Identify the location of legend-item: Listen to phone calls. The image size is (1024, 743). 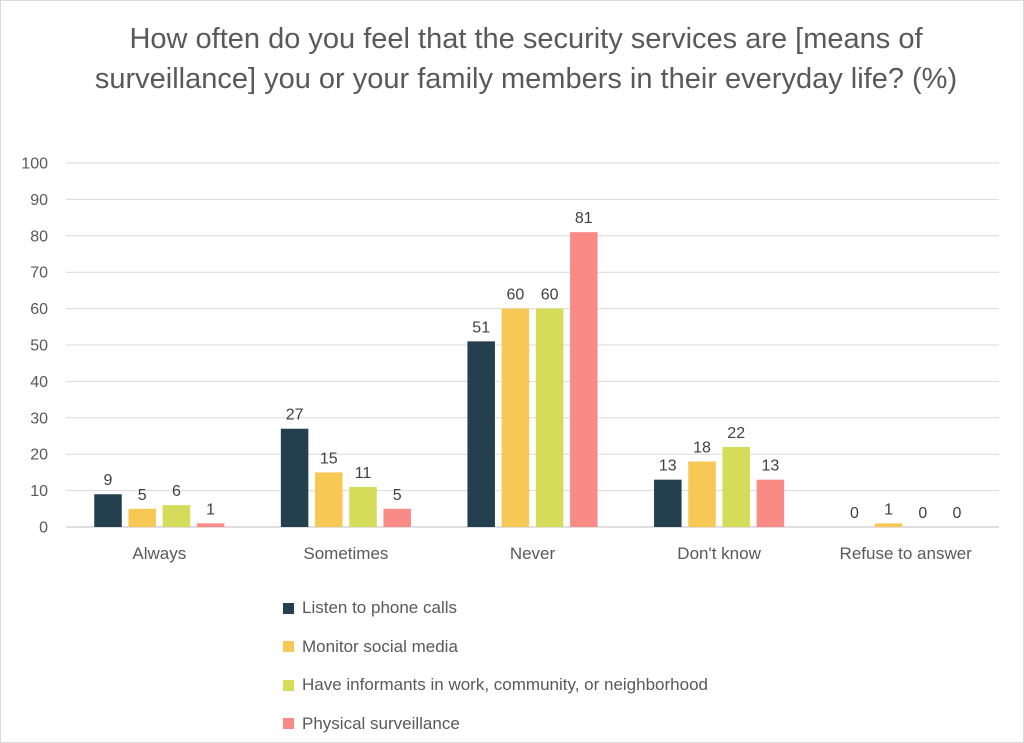
(563, 608).